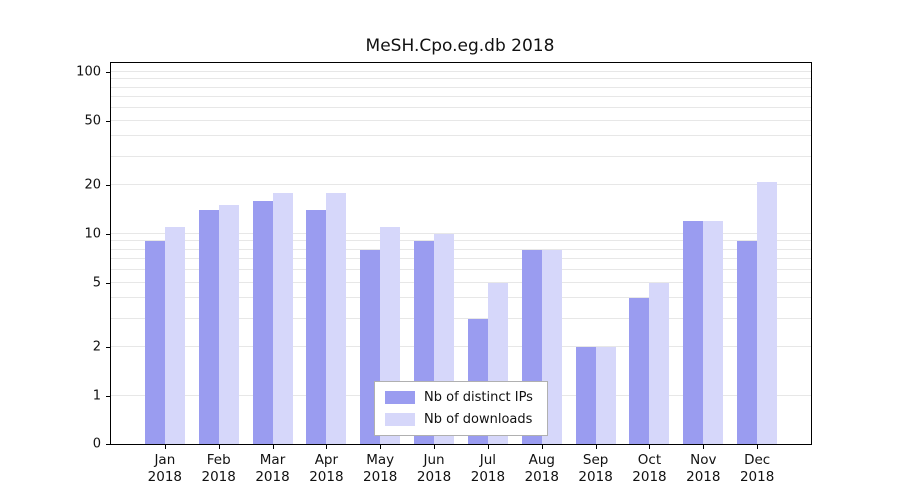 Image resolution: width=900 pixels, height=500 pixels. I want to click on legend: Nb of distinct IPs Nb of downloads, so click(461, 408).